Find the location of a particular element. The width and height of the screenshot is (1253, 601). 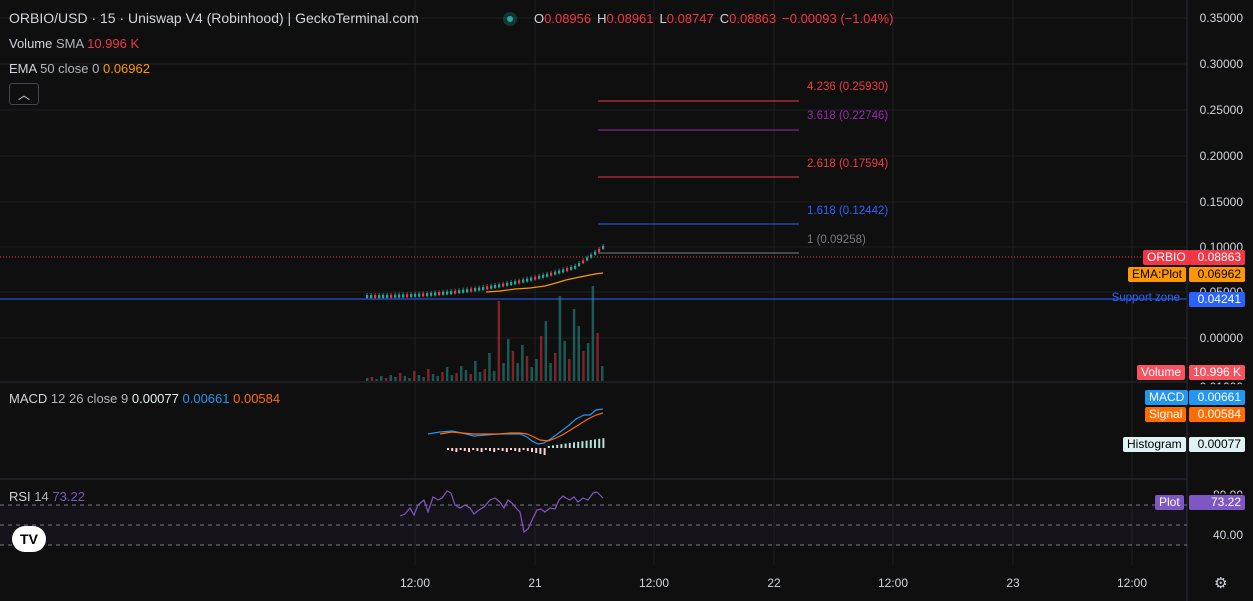

volume-legend-name: Volume is located at coordinates (31, 43).